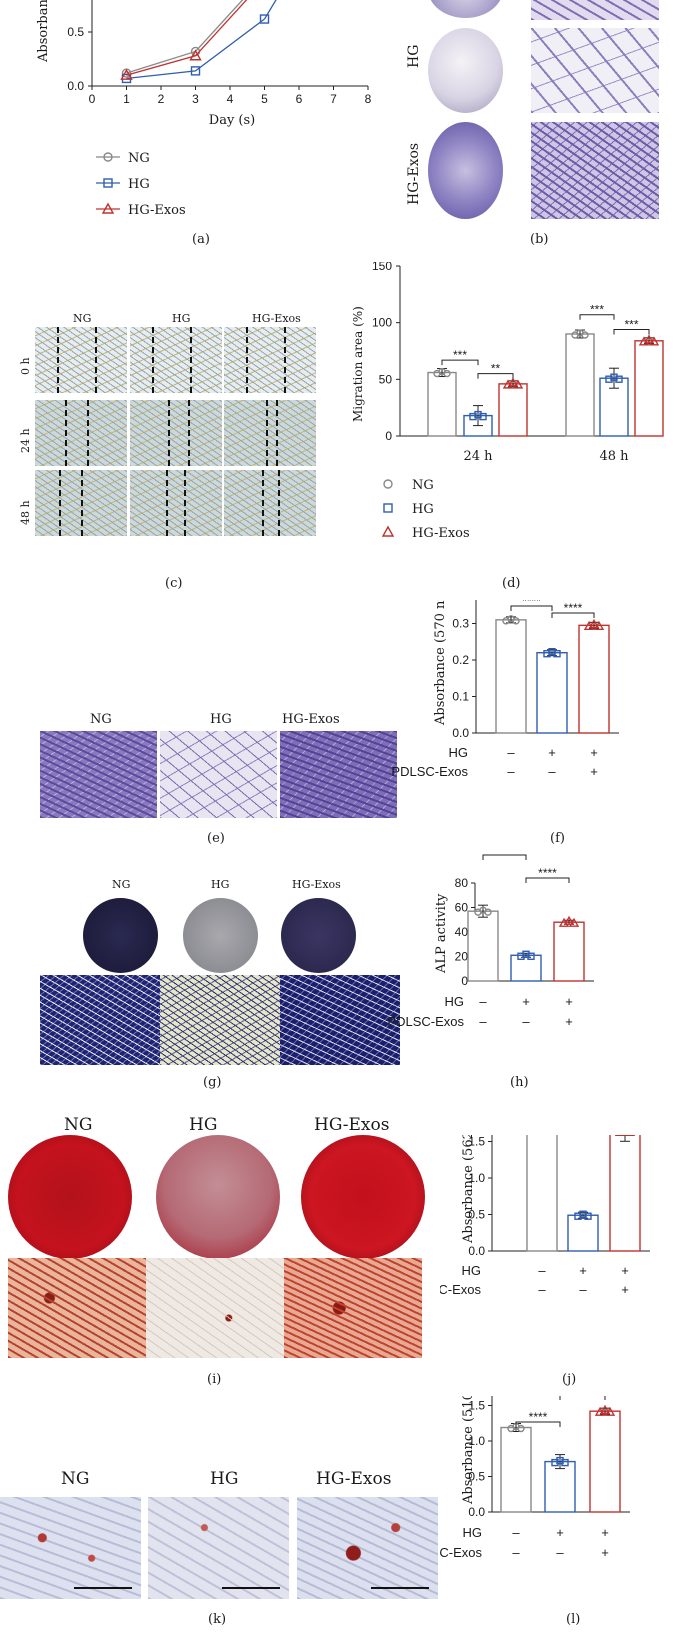 The width and height of the screenshot is (694, 1632). Describe the element at coordinates (441, 533) in the screenshot. I see `legend-label-d-2: HG-Exos` at that location.